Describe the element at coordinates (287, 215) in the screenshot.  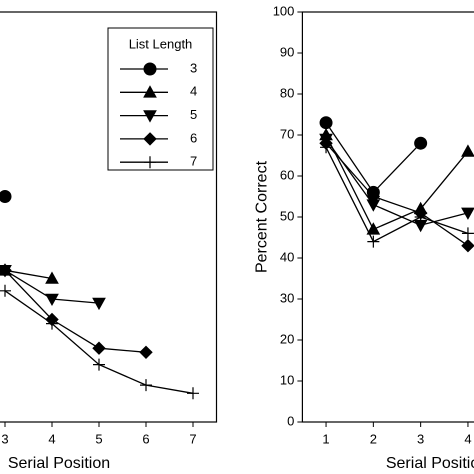
I see `y-tick-label: 50` at that location.